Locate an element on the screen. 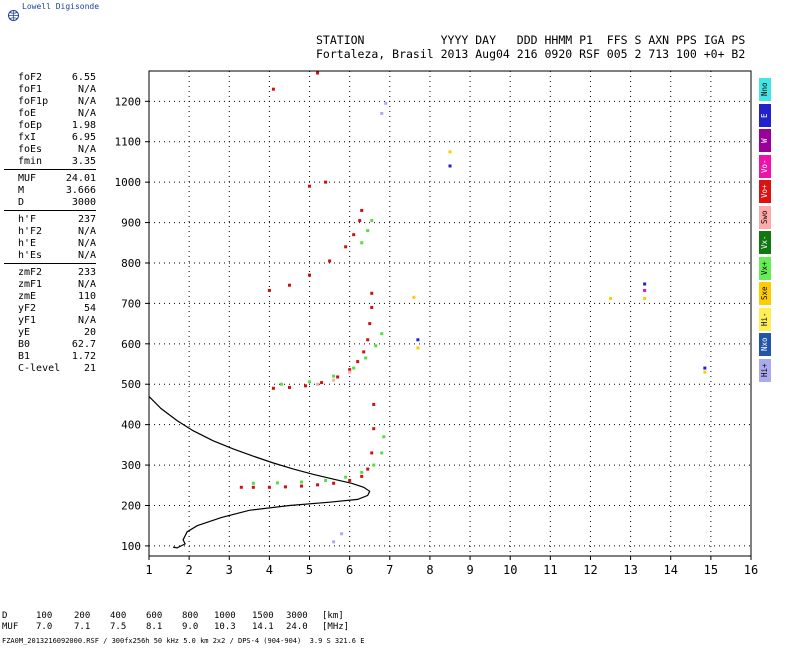 The height and width of the screenshot is (650, 800). x-tick-label: 15 is located at coordinates (711, 570).